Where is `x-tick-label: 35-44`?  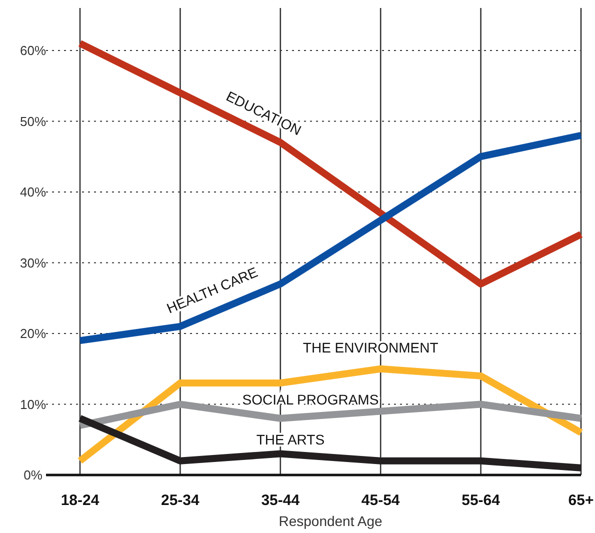 x-tick-label: 35-44 is located at coordinates (280, 500).